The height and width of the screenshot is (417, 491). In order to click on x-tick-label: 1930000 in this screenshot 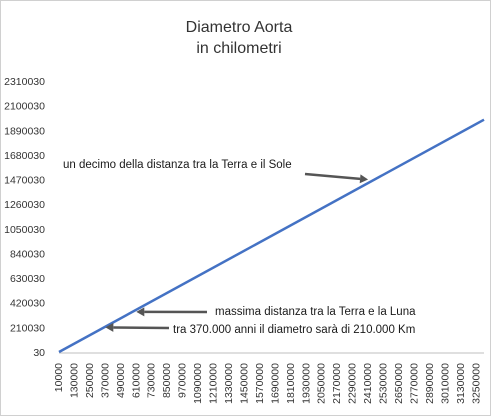, I will do `click(306, 383)`.